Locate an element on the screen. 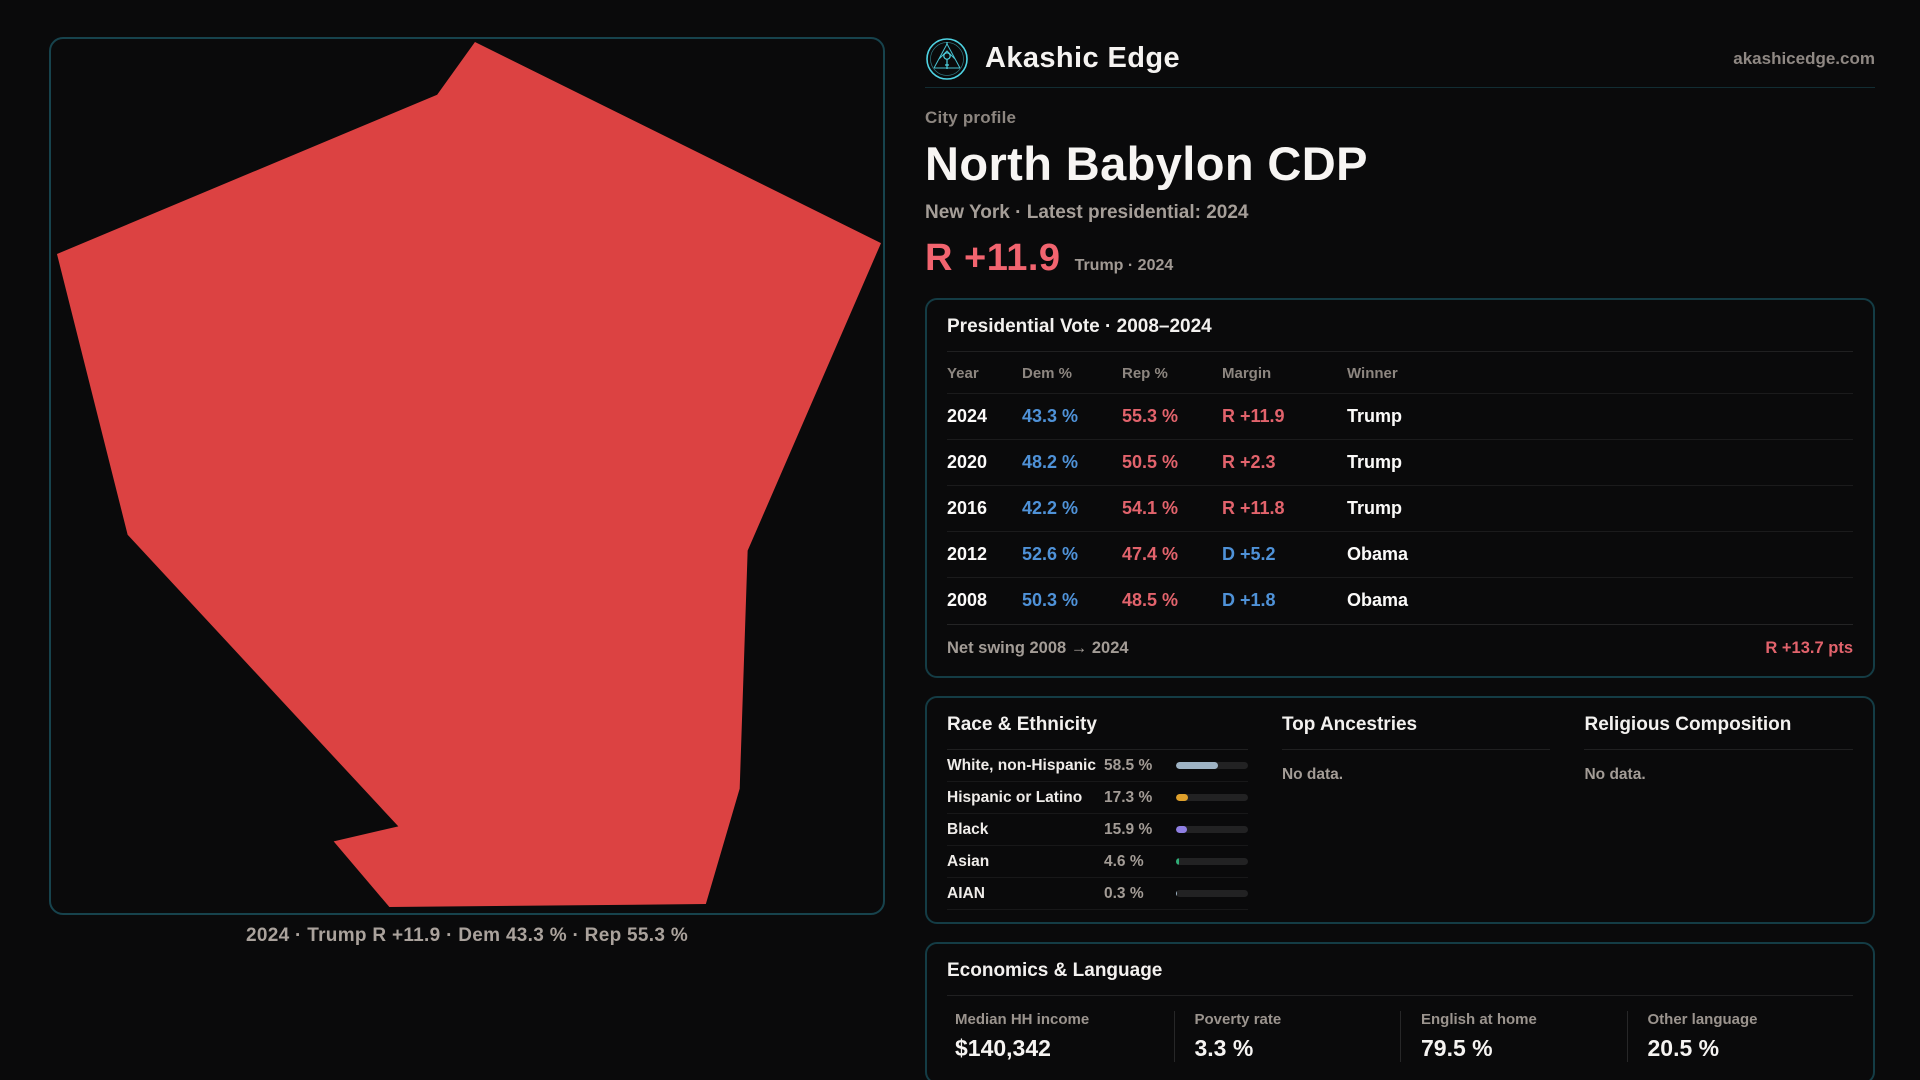  stat-value: 3.3 % is located at coordinates (1224, 1048).